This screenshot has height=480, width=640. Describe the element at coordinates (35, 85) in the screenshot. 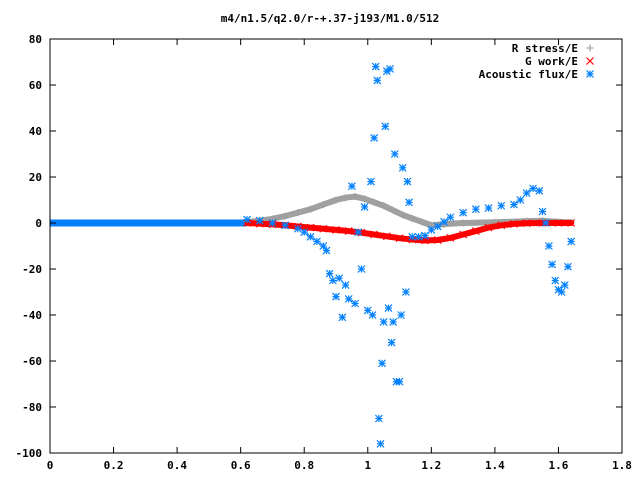

I see `y-tick-label: 60` at that location.